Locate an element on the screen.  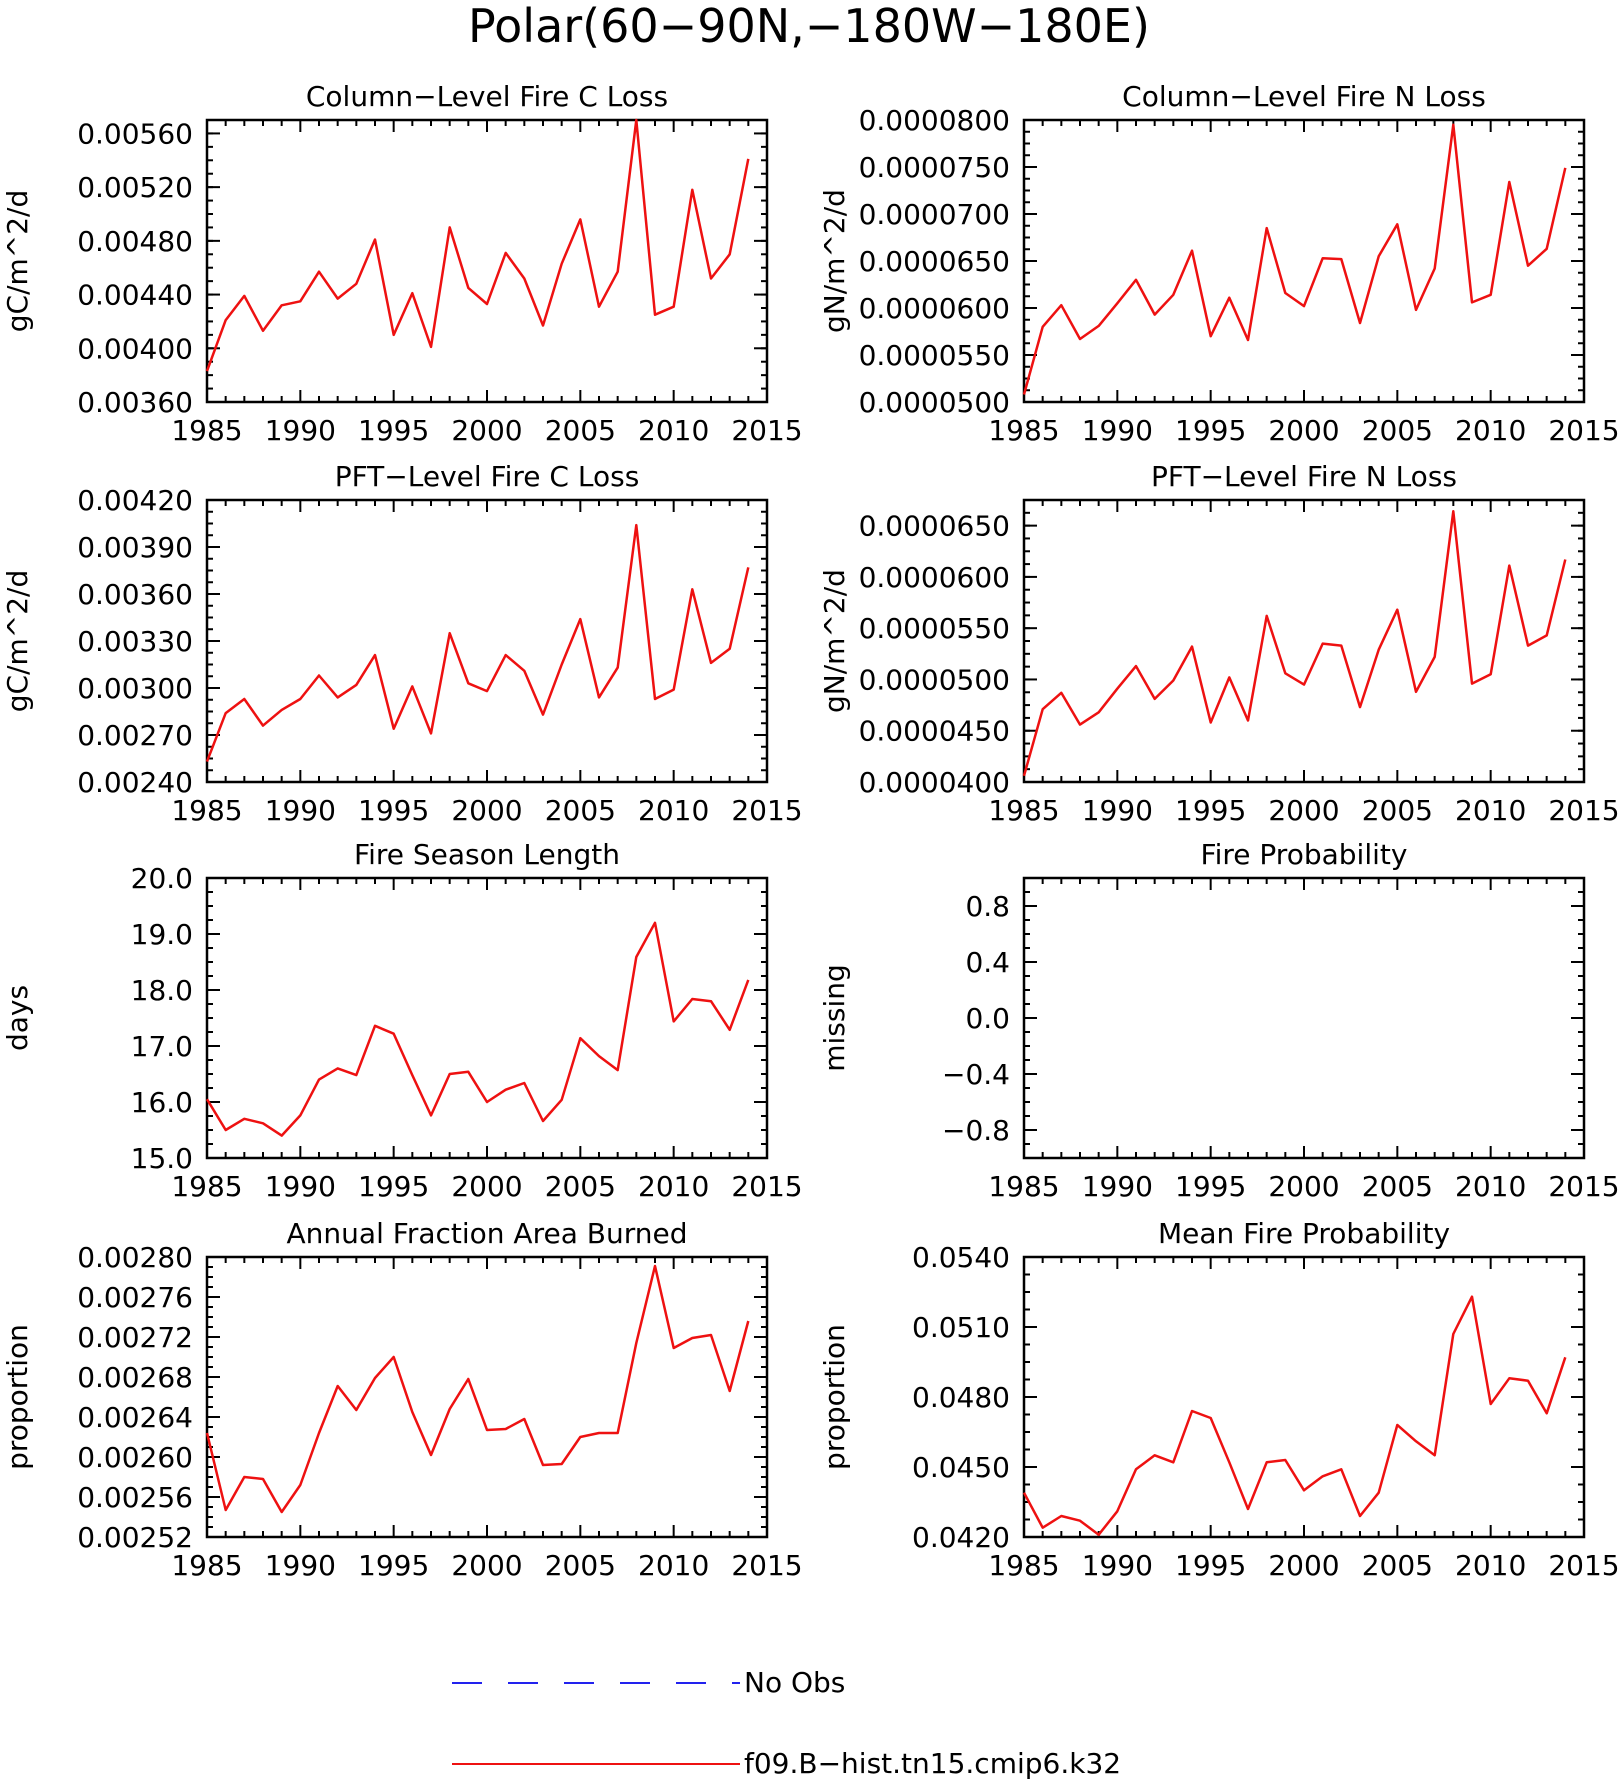
y-tick-label: 0.0000700 is located at coordinates (934, 214).